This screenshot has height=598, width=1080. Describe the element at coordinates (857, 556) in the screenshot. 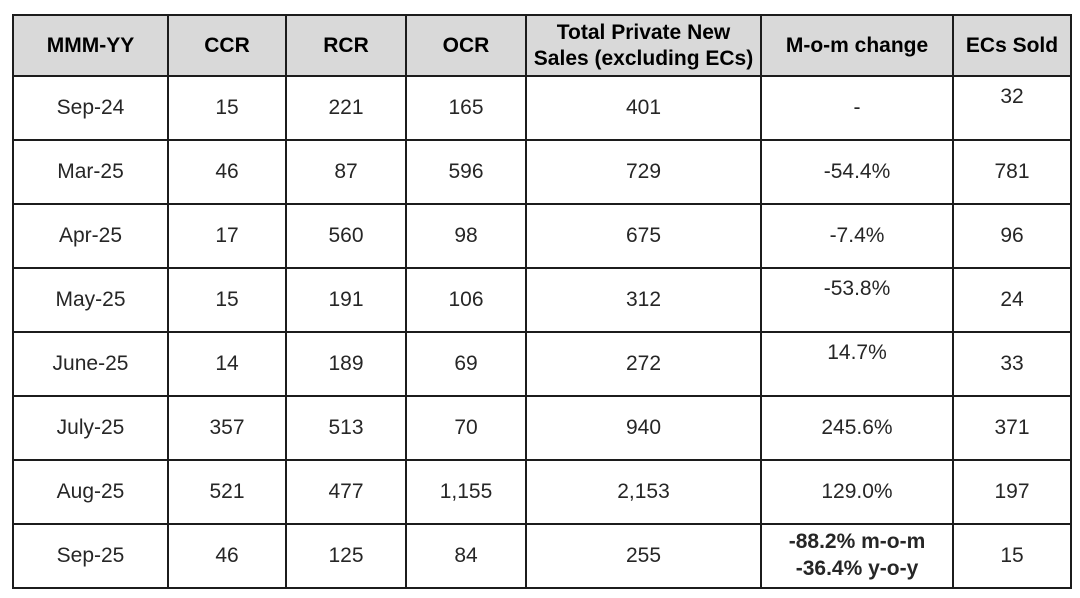

I see `table-cell: -88.2% m-o-m -36.4% y-o-y` at that location.